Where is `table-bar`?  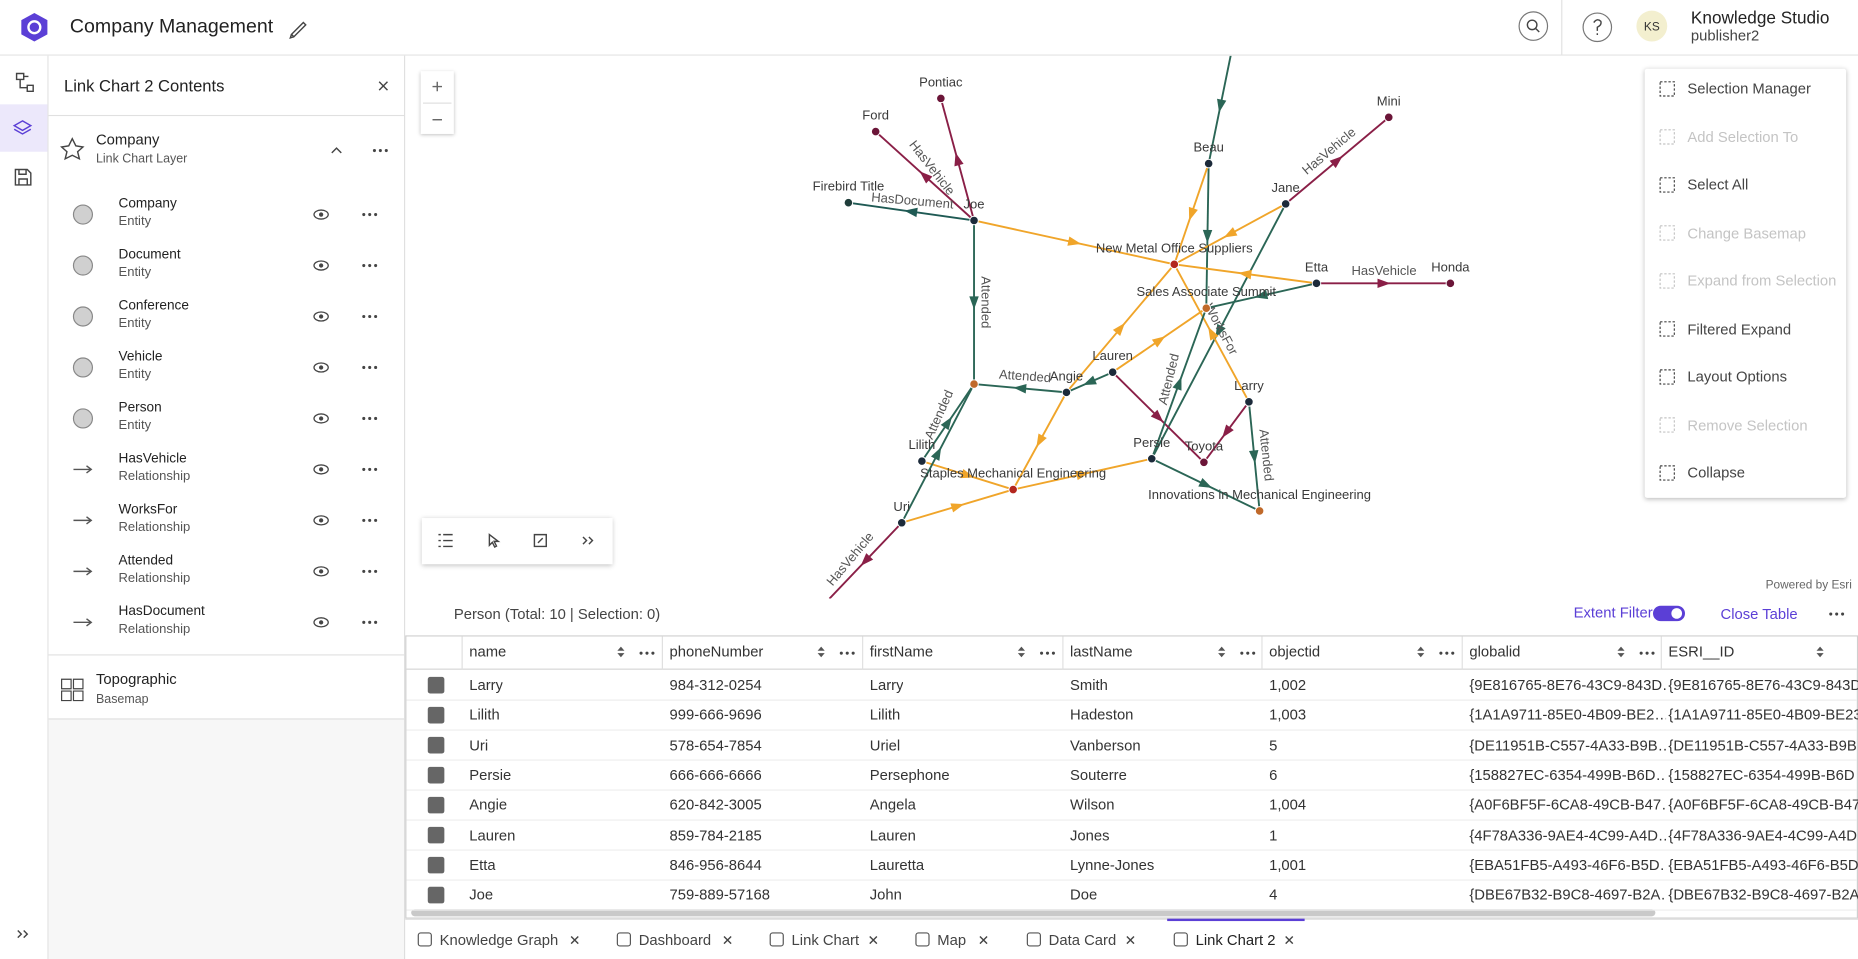
table-bar is located at coordinates (1131, 617).